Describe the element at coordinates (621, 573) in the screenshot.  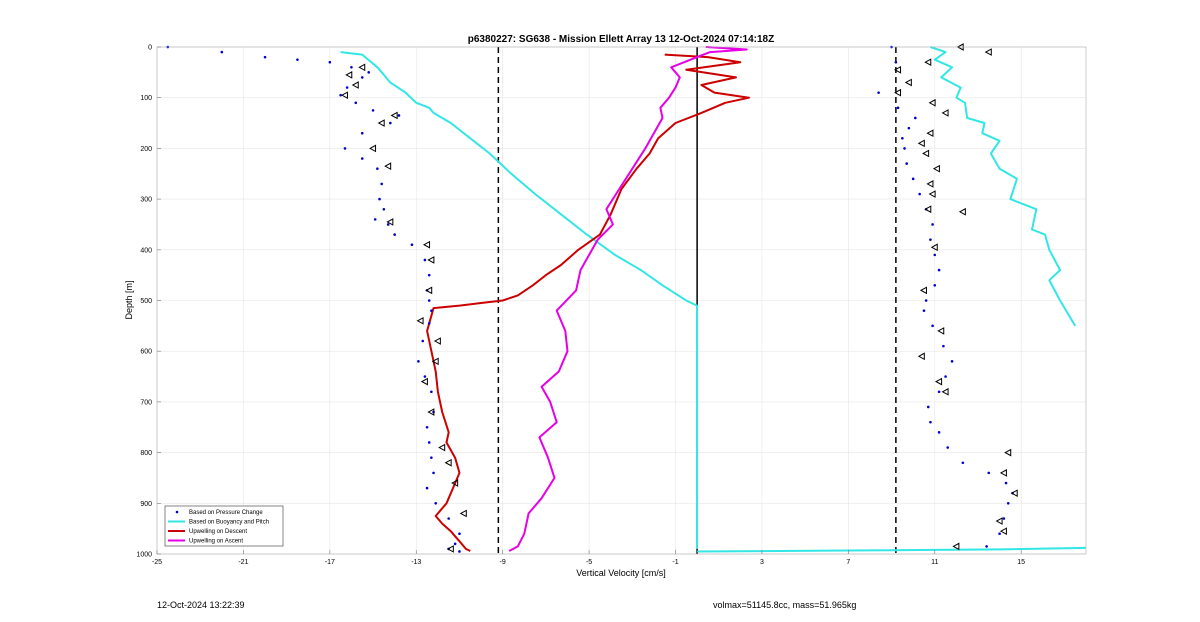
I see `x-axis-label: Vertical Velocity [cm/s]` at that location.